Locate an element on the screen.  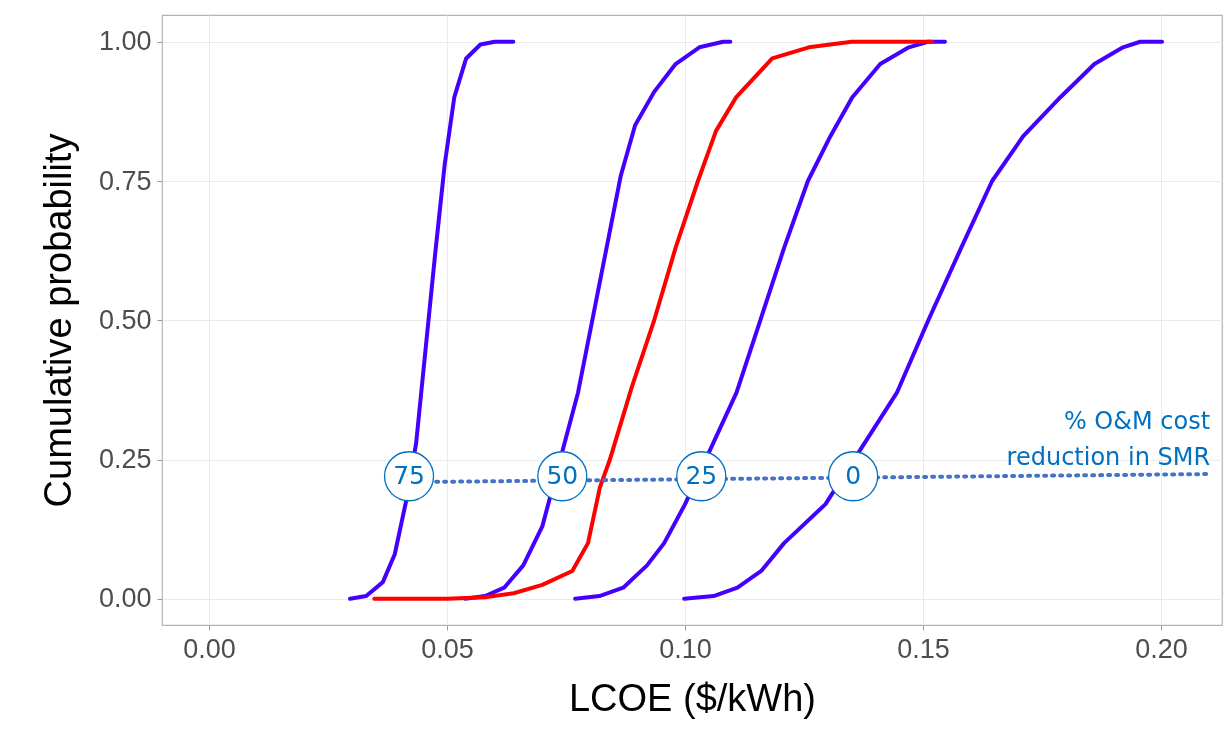
x-tick-label: 0.00 is located at coordinates (209, 648).